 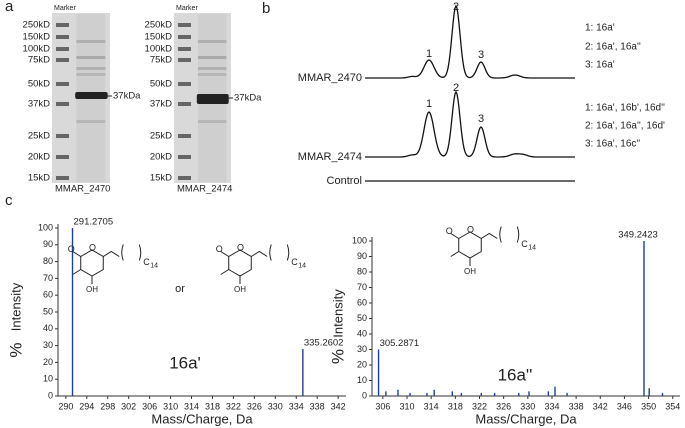 I want to click on peak-annotation: 1: 16a', 16b', 16d'', so click(x=625, y=108).